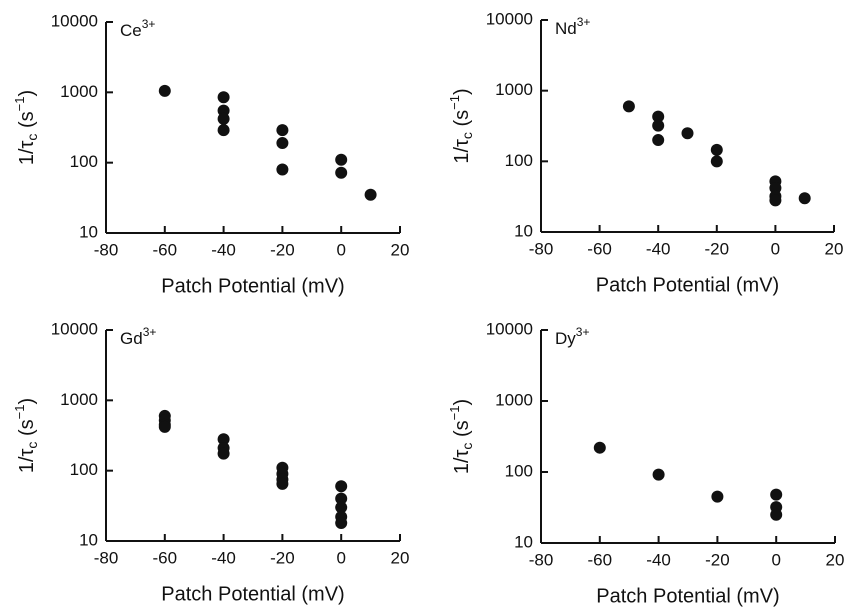  What do you see at coordinates (131, 30) in the screenshot?
I see `panel-label-ion: Ce` at bounding box center [131, 30].